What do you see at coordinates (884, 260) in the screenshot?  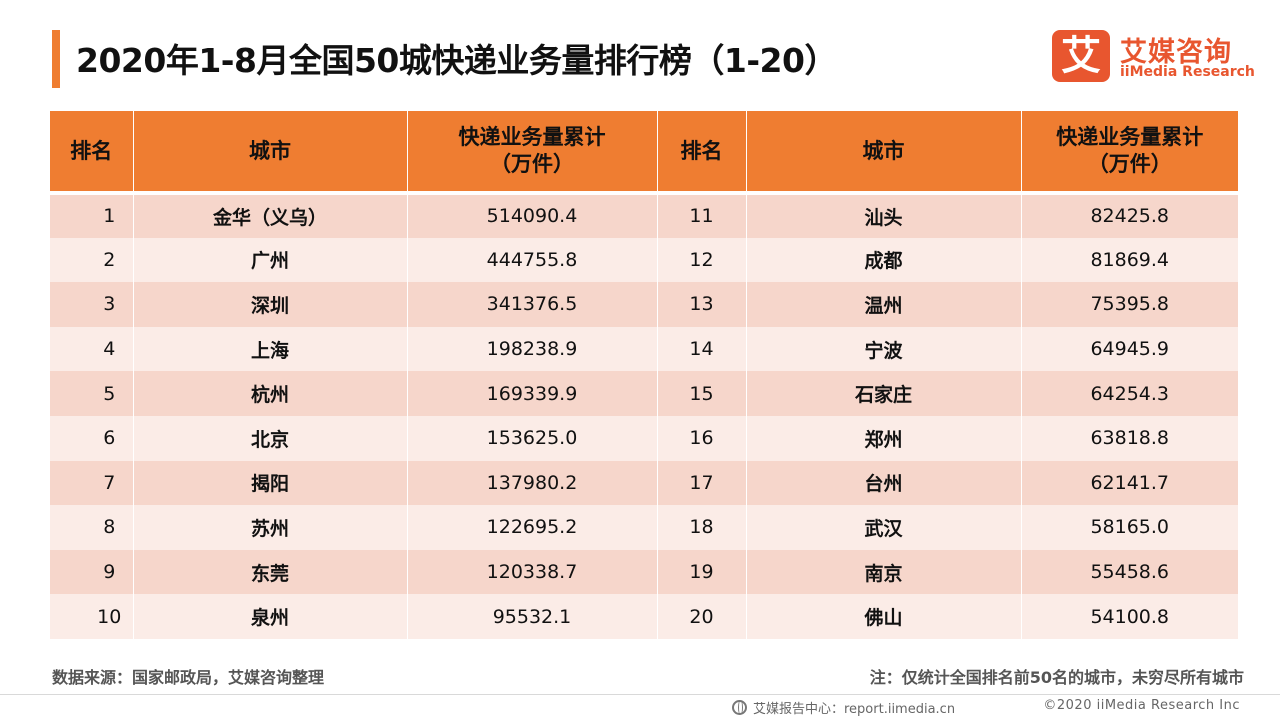 I see `city-cell: 成都` at bounding box center [884, 260].